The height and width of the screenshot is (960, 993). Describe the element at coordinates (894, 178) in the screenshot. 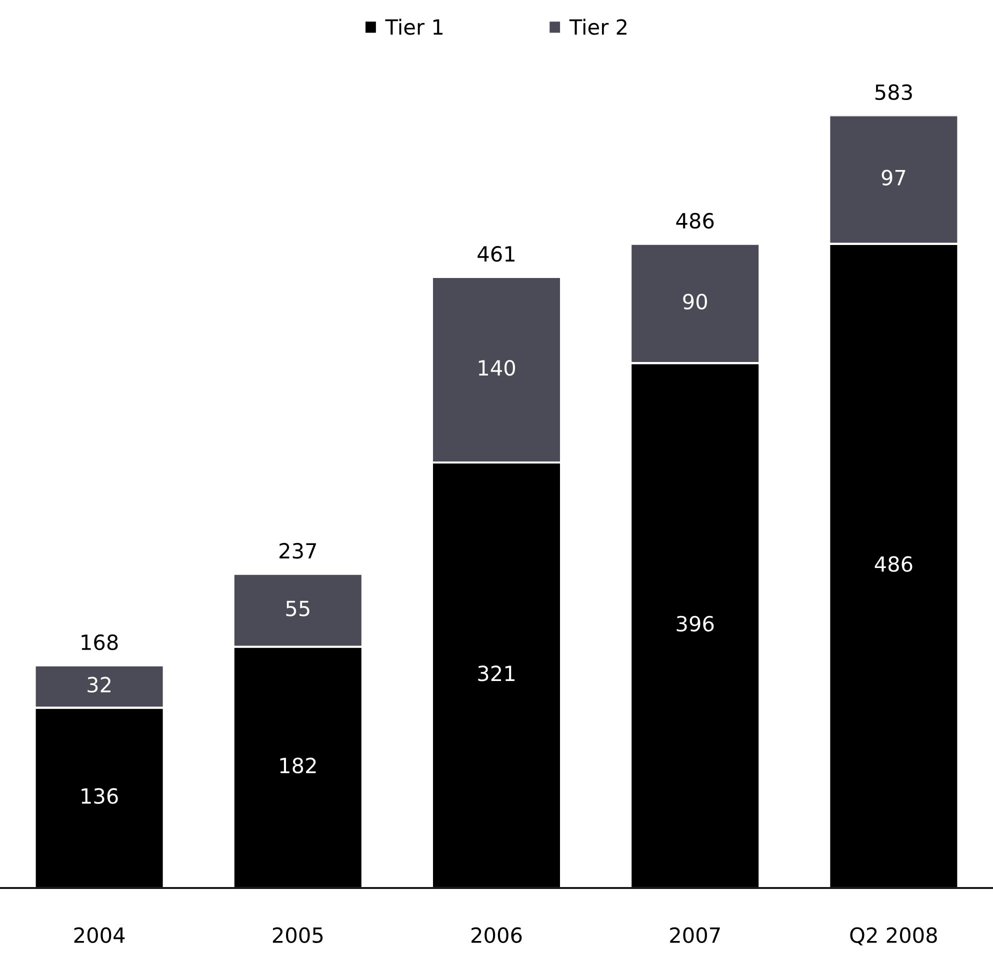

I see `data-label: 97` at that location.